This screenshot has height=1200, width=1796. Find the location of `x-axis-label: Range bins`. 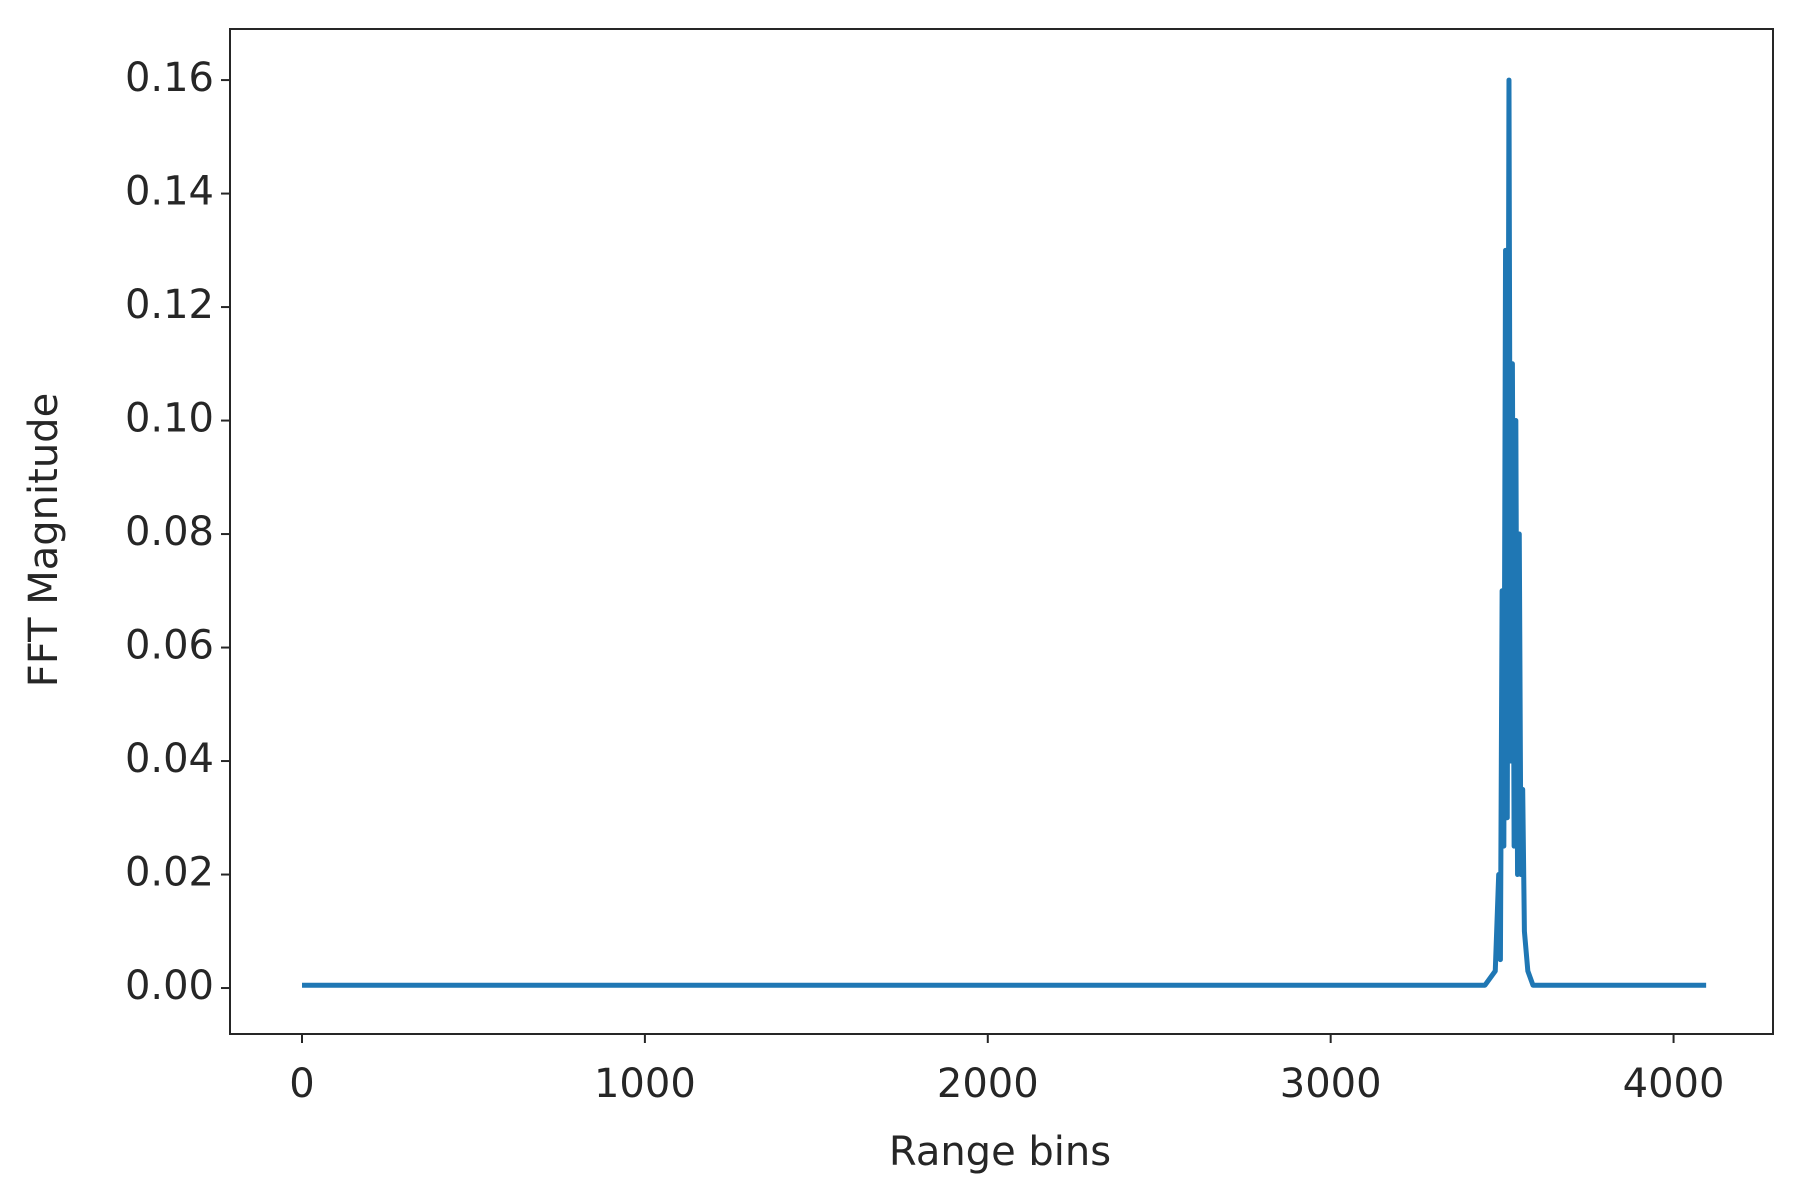

x-axis-label: Range bins is located at coordinates (1000, 1152).